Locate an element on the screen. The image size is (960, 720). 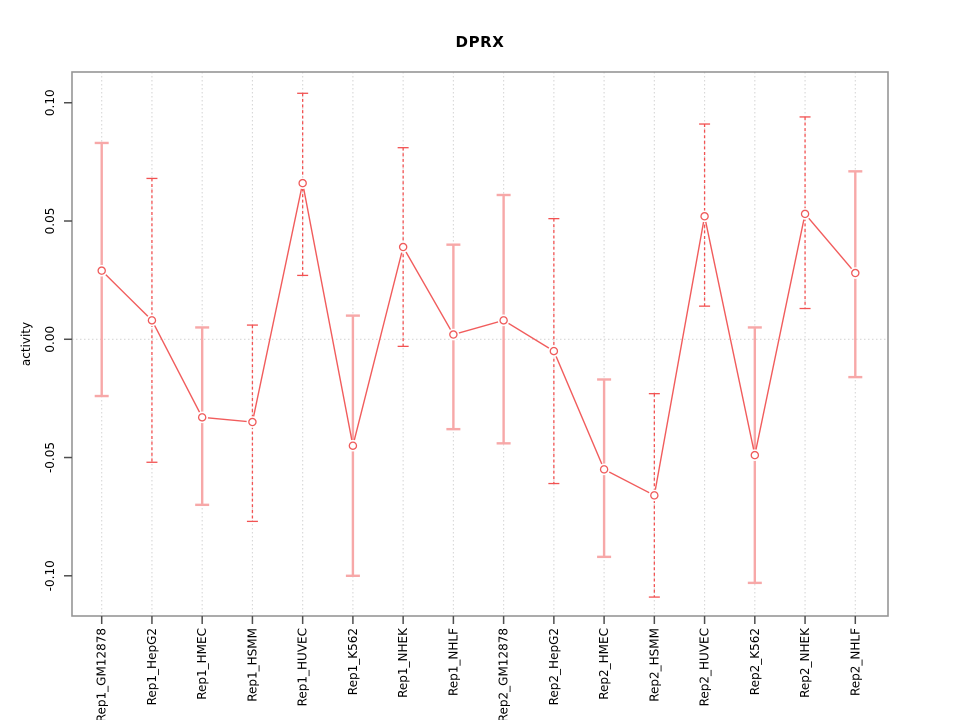
y-tick-label: -0.05 is located at coordinates (50, 457).